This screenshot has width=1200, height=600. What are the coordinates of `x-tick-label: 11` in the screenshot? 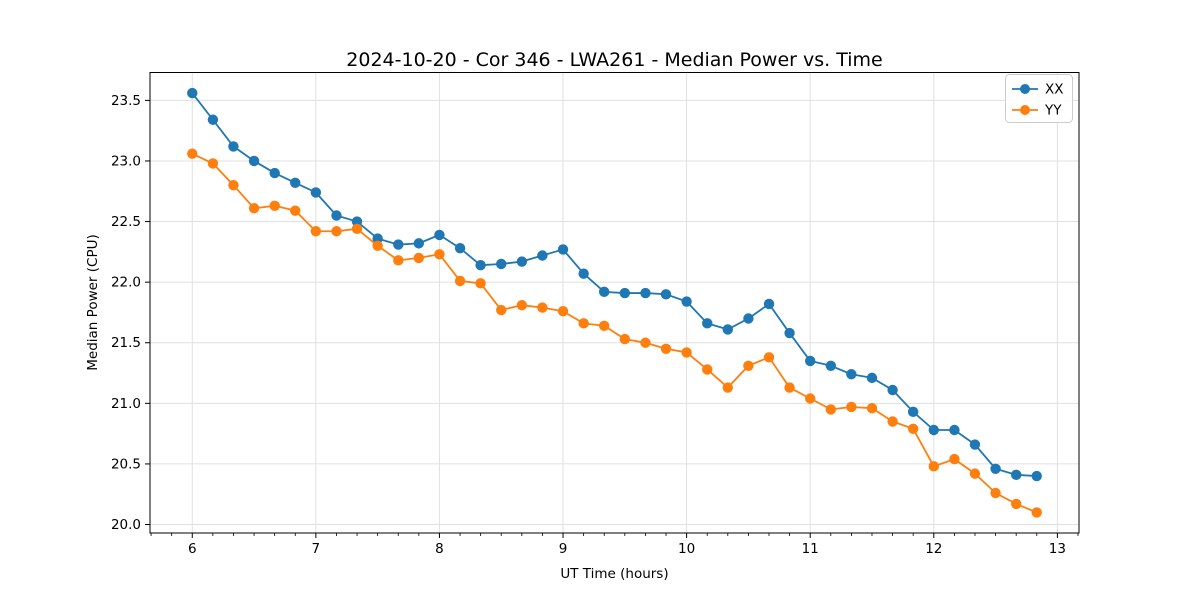 It's located at (810, 549).